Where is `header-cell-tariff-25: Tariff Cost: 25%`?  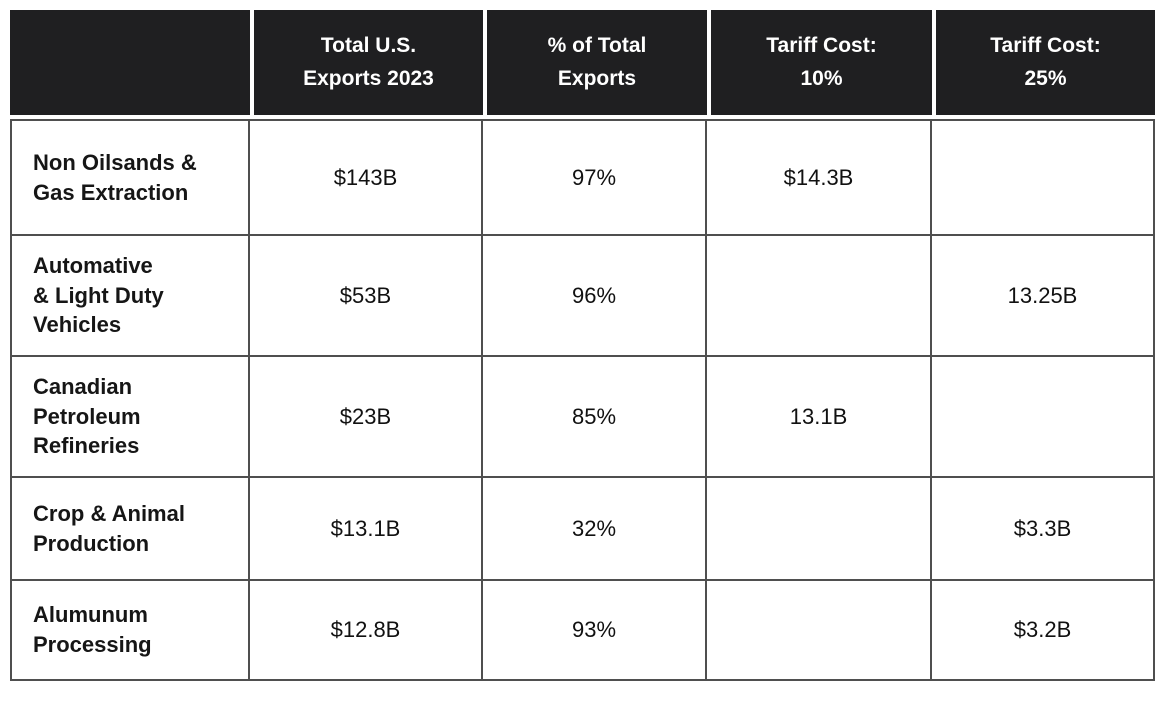
header-cell-tariff-25: Tariff Cost: 25% is located at coordinates (1043, 64).